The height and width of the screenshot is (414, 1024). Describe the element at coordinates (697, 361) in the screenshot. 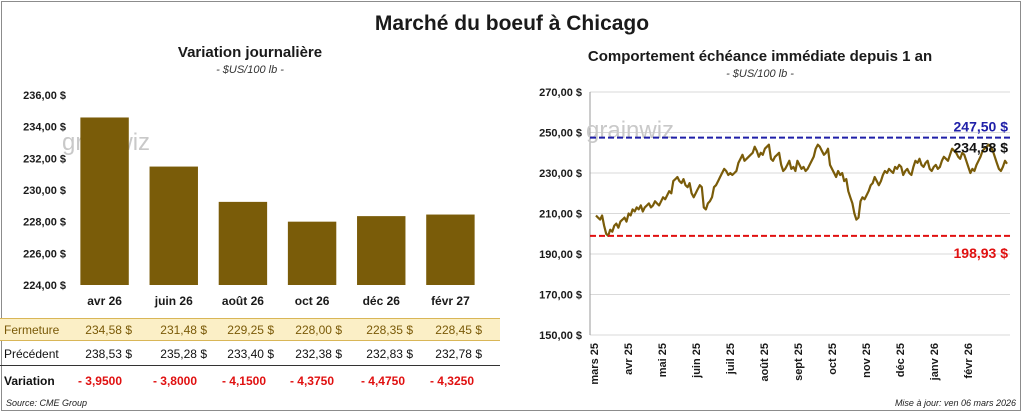

I see `x-tick-label: juin 25` at that location.